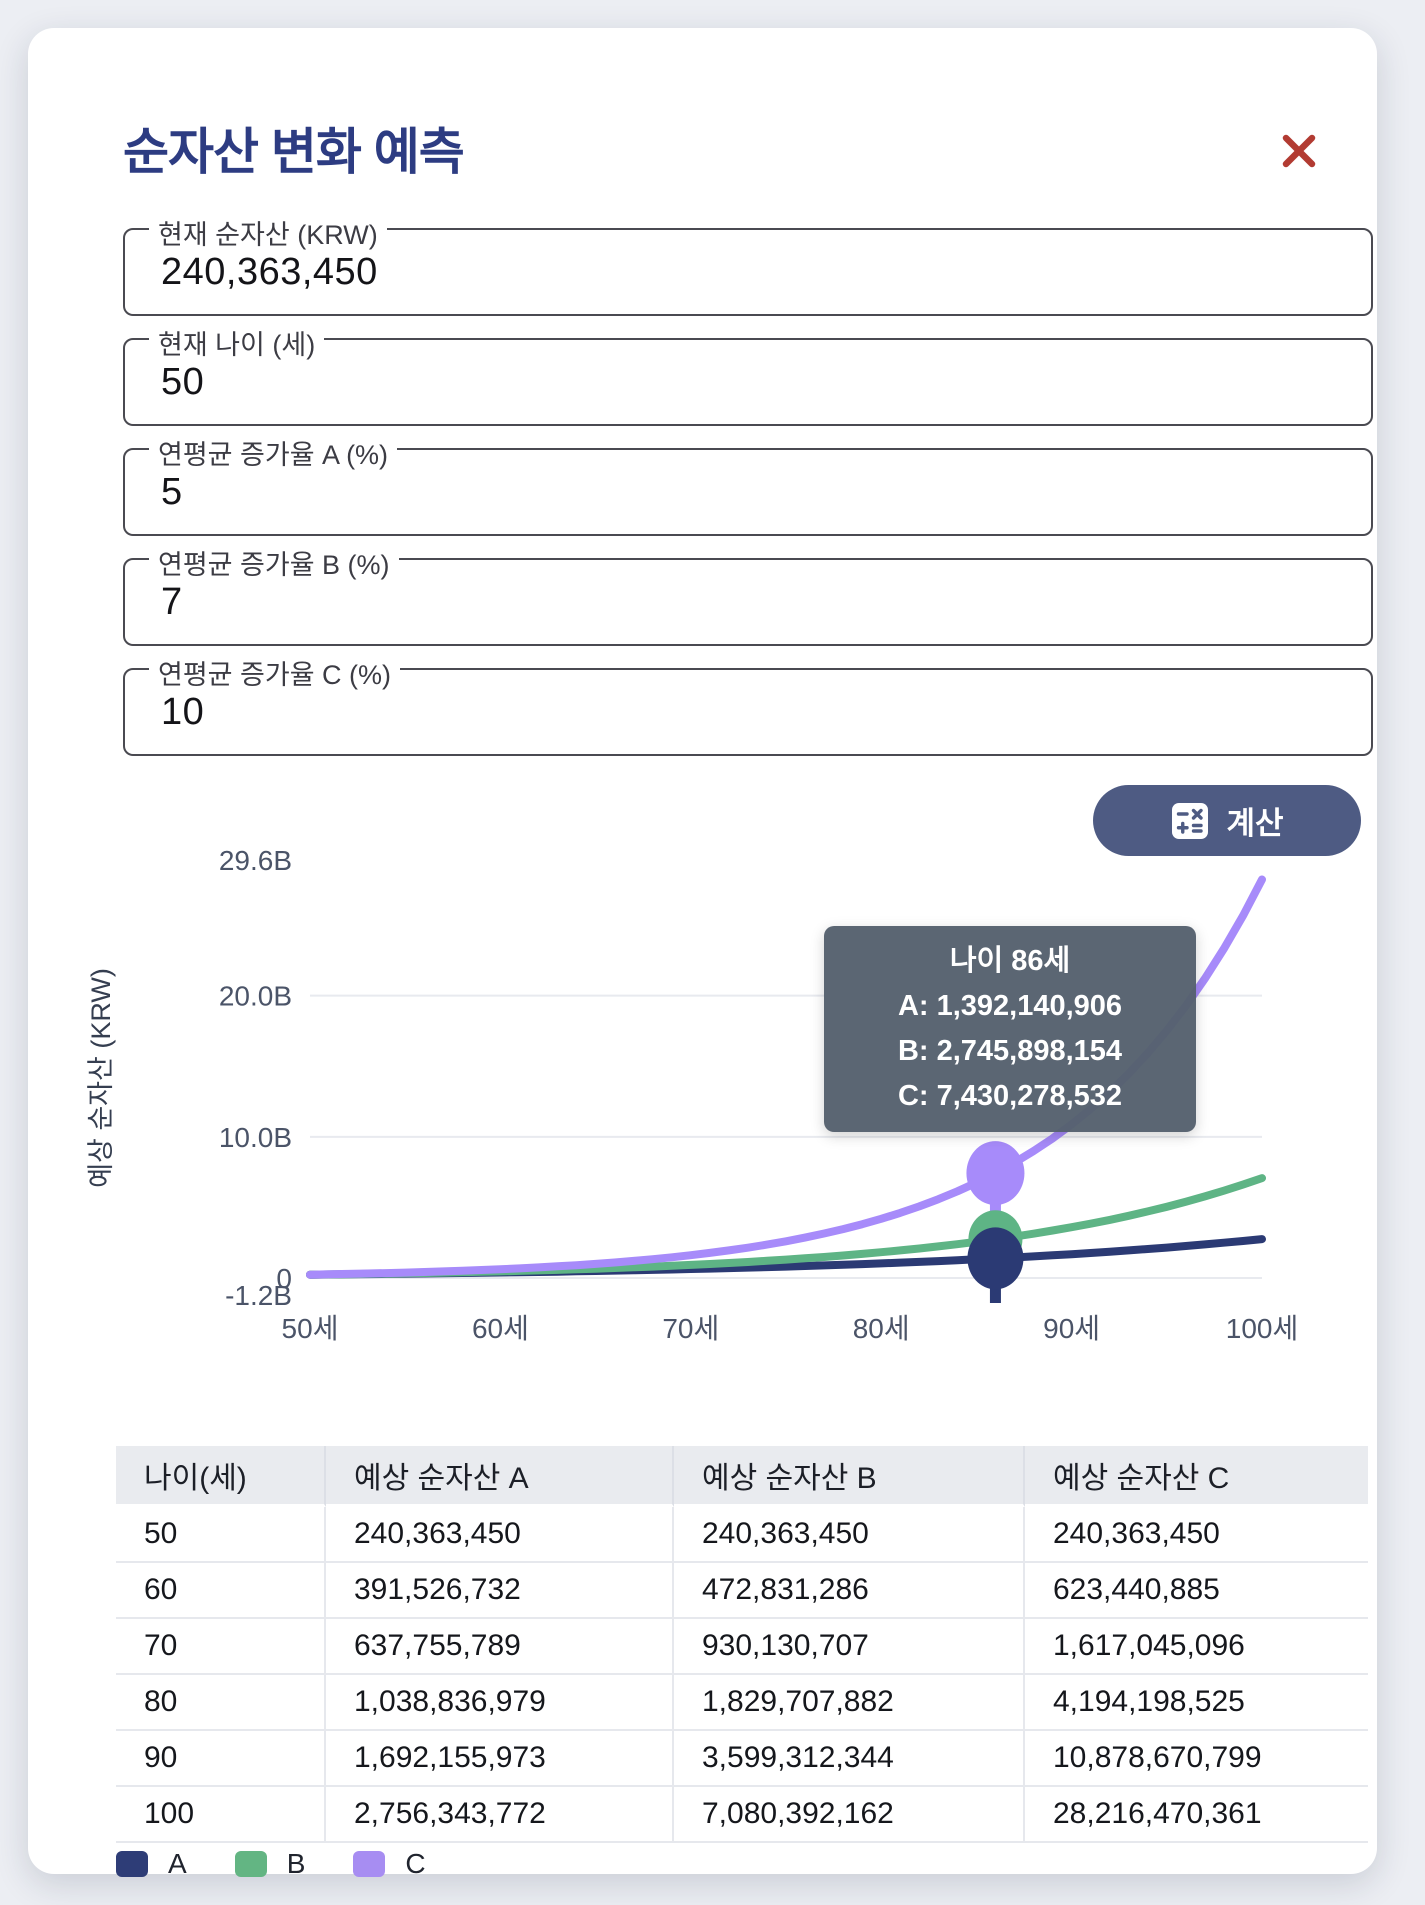 The image size is (1425, 1905). What do you see at coordinates (221, 1759) in the screenshot?
I see `table-cell: 90` at bounding box center [221, 1759].